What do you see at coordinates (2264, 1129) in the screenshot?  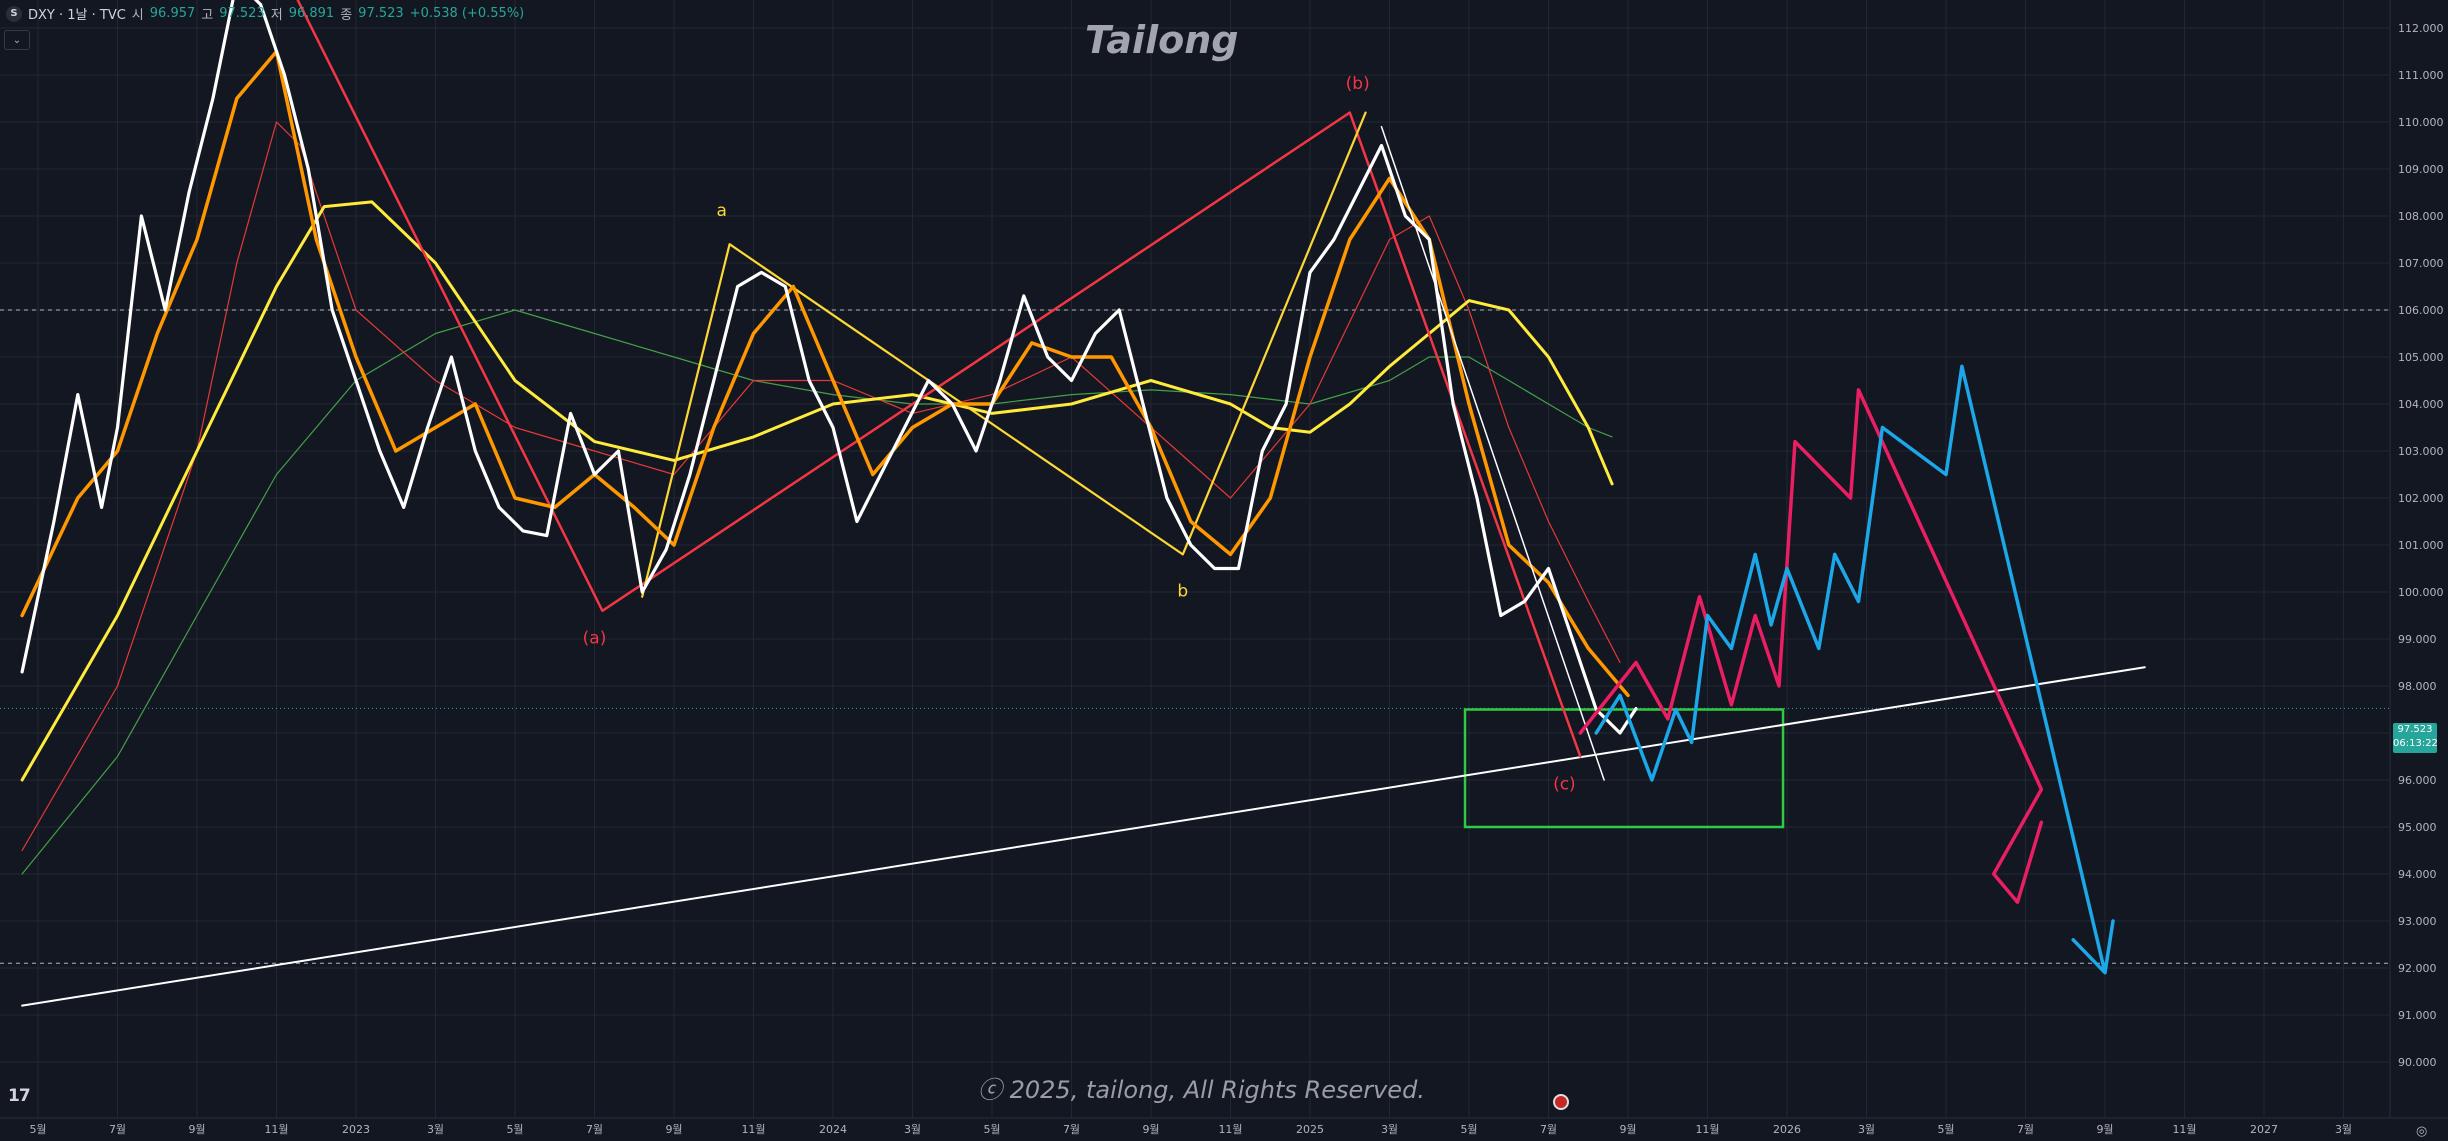 I see `x-tick-label: 2027` at bounding box center [2264, 1129].